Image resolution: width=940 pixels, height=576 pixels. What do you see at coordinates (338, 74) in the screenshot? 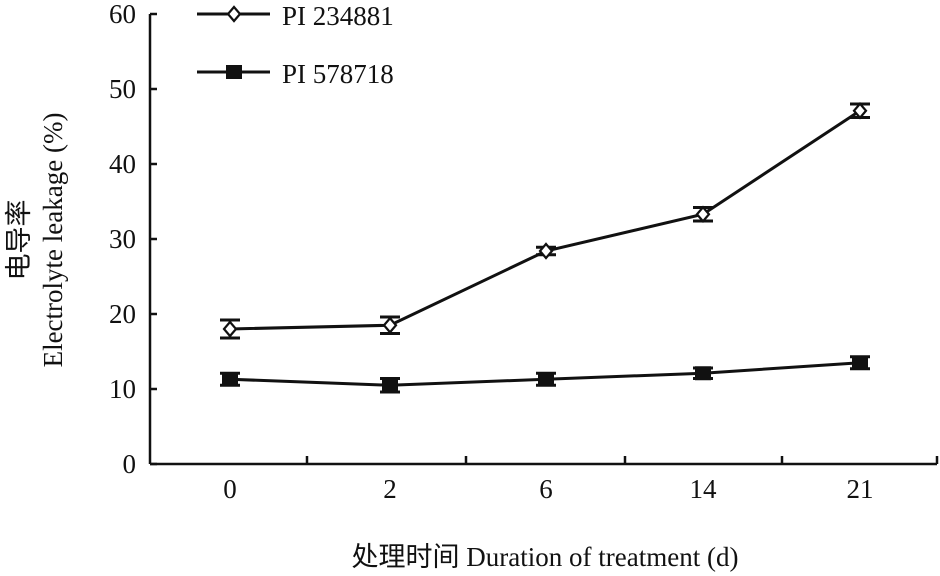
I see `legend-label: PI 578718` at bounding box center [338, 74].